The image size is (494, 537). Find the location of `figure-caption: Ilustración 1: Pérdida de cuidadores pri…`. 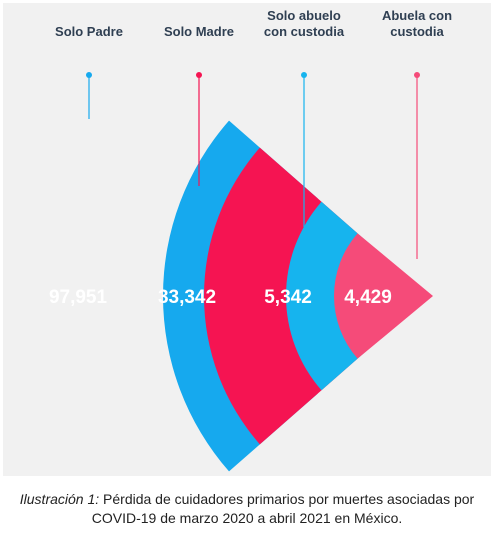

figure-caption: Ilustración 1: Pérdida de cuidadores pri… is located at coordinates (247, 509).